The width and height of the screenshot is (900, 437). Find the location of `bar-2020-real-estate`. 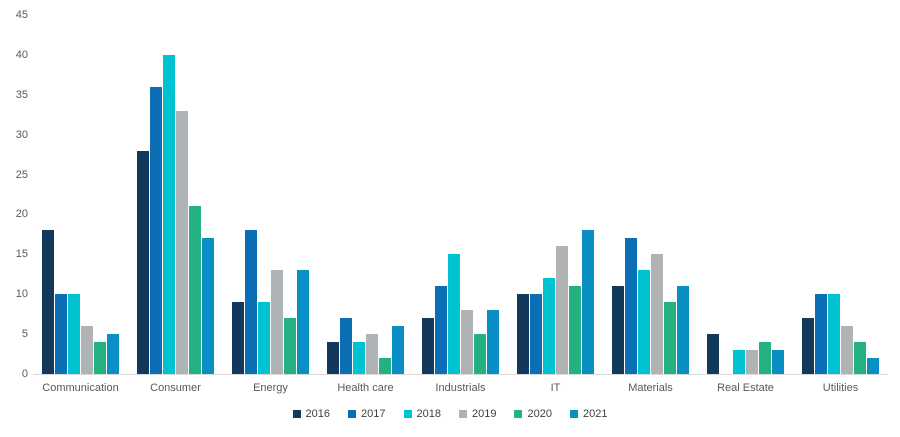

bar-2020-real-estate is located at coordinates (765, 358).